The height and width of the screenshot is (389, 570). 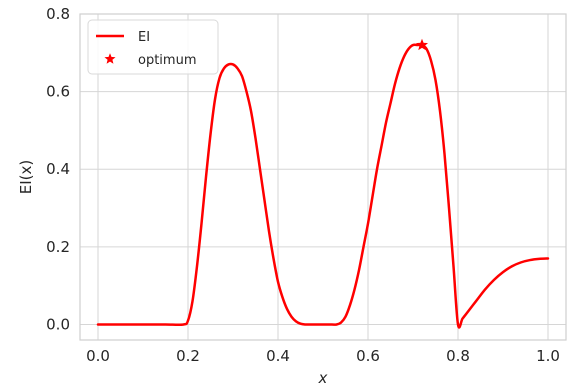 I want to click on legend-marker-optimum, so click(x=110, y=58).